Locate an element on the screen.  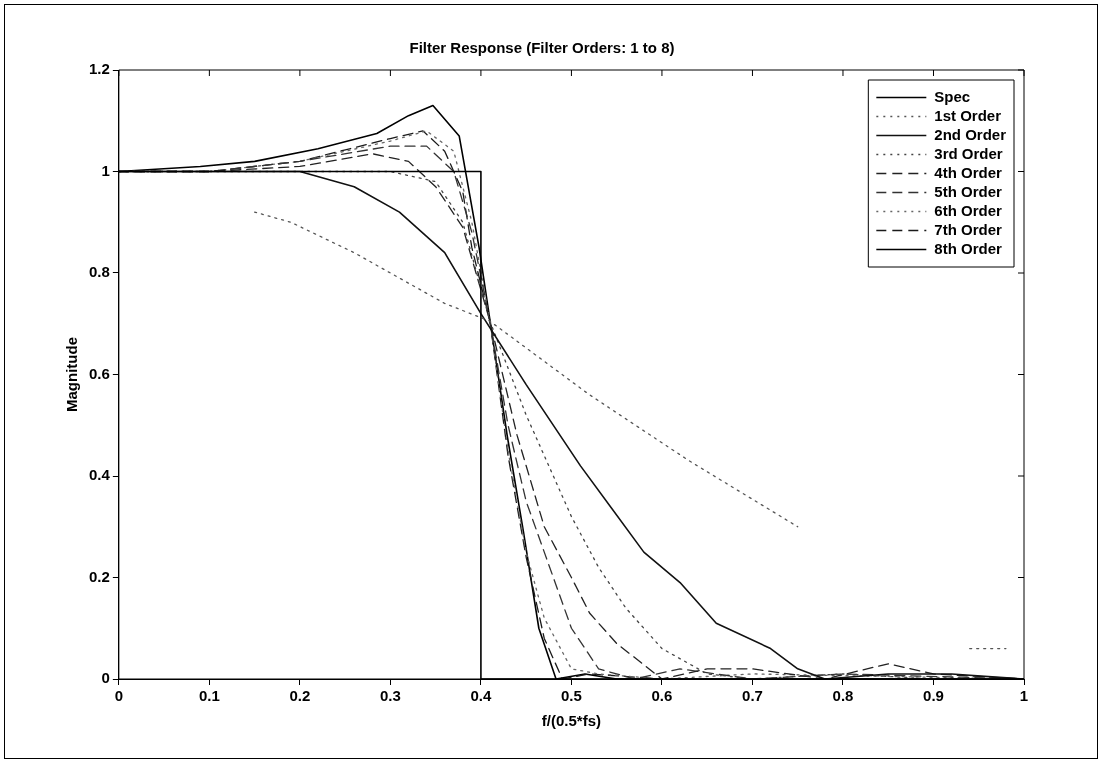
legend-label: 2nd Order is located at coordinates (970, 134).